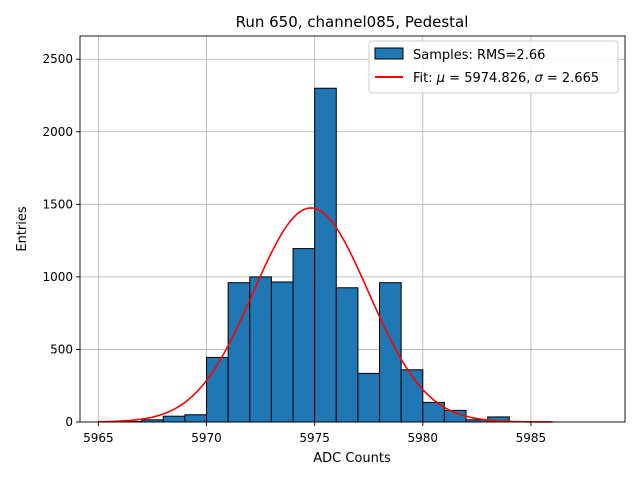 Image resolution: width=640 pixels, height=480 pixels. I want to click on x-axis-ticks: 5965 5970 5975 5980 5985, so click(314, 433).